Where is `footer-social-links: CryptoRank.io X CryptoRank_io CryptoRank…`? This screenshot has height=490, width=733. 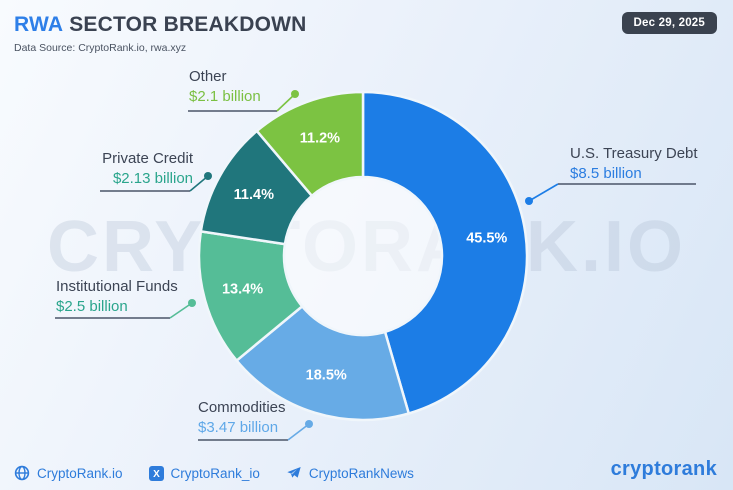 footer-social-links: CryptoRank.io X CryptoRank_io CryptoRank… is located at coordinates (214, 473).